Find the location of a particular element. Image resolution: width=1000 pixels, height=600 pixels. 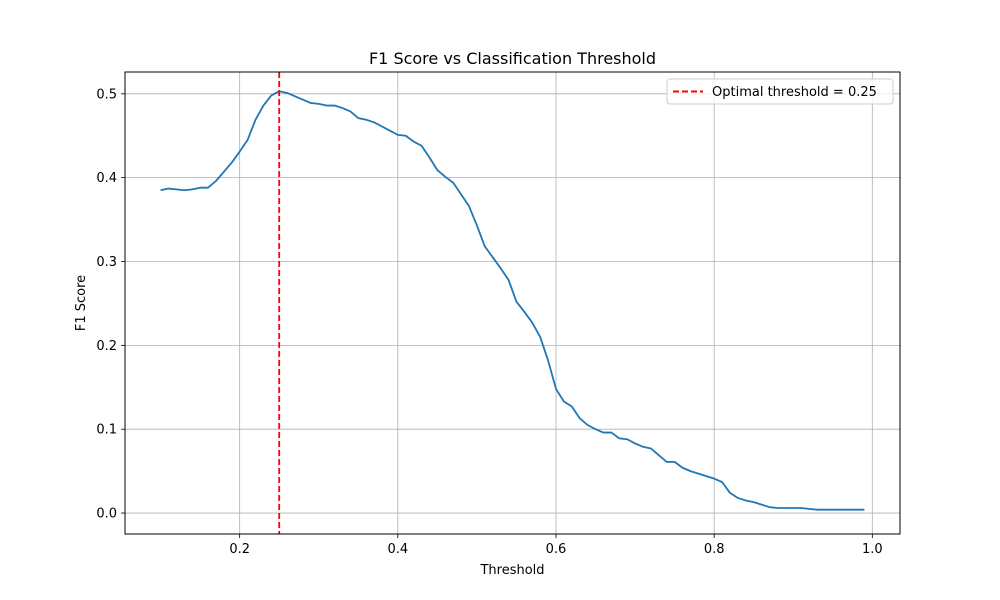

legend-box is located at coordinates (780, 91).